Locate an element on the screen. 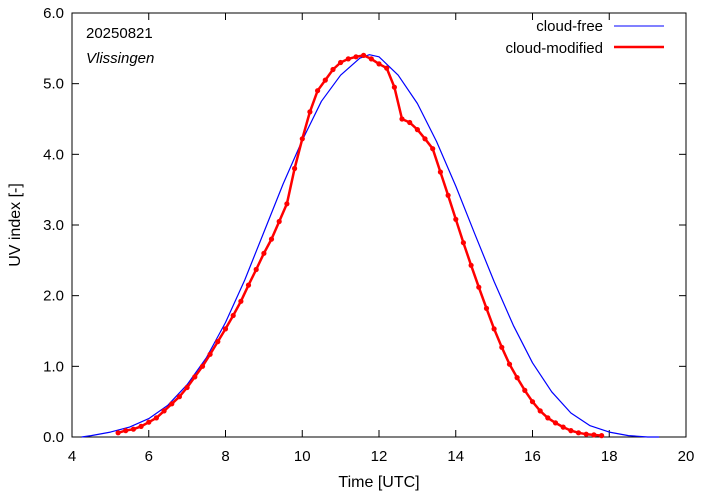 This screenshot has width=702, height=497. location-annotation: Vlissingen is located at coordinates (120, 58).